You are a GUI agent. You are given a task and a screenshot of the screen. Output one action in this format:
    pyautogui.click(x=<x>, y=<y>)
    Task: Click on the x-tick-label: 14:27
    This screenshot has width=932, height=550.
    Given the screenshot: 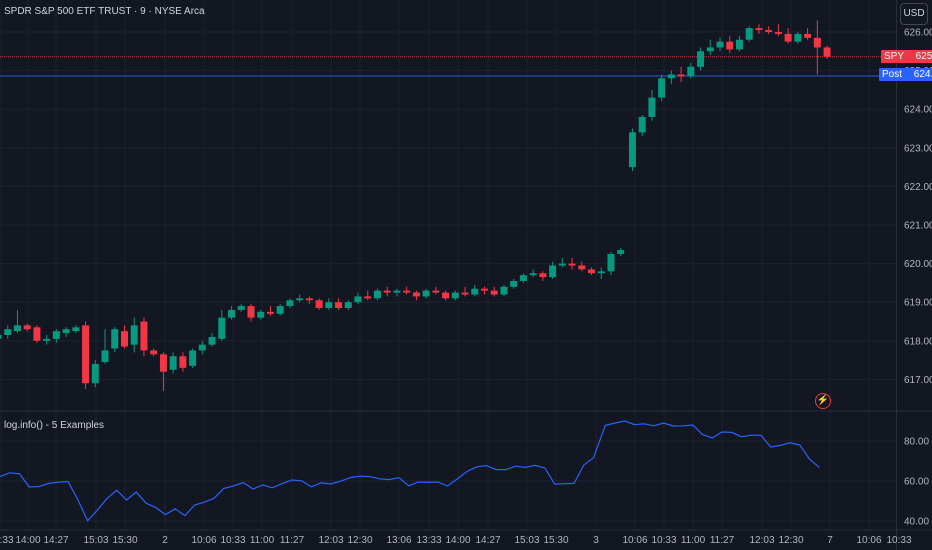 What is the action you would take?
    pyautogui.click(x=487, y=540)
    